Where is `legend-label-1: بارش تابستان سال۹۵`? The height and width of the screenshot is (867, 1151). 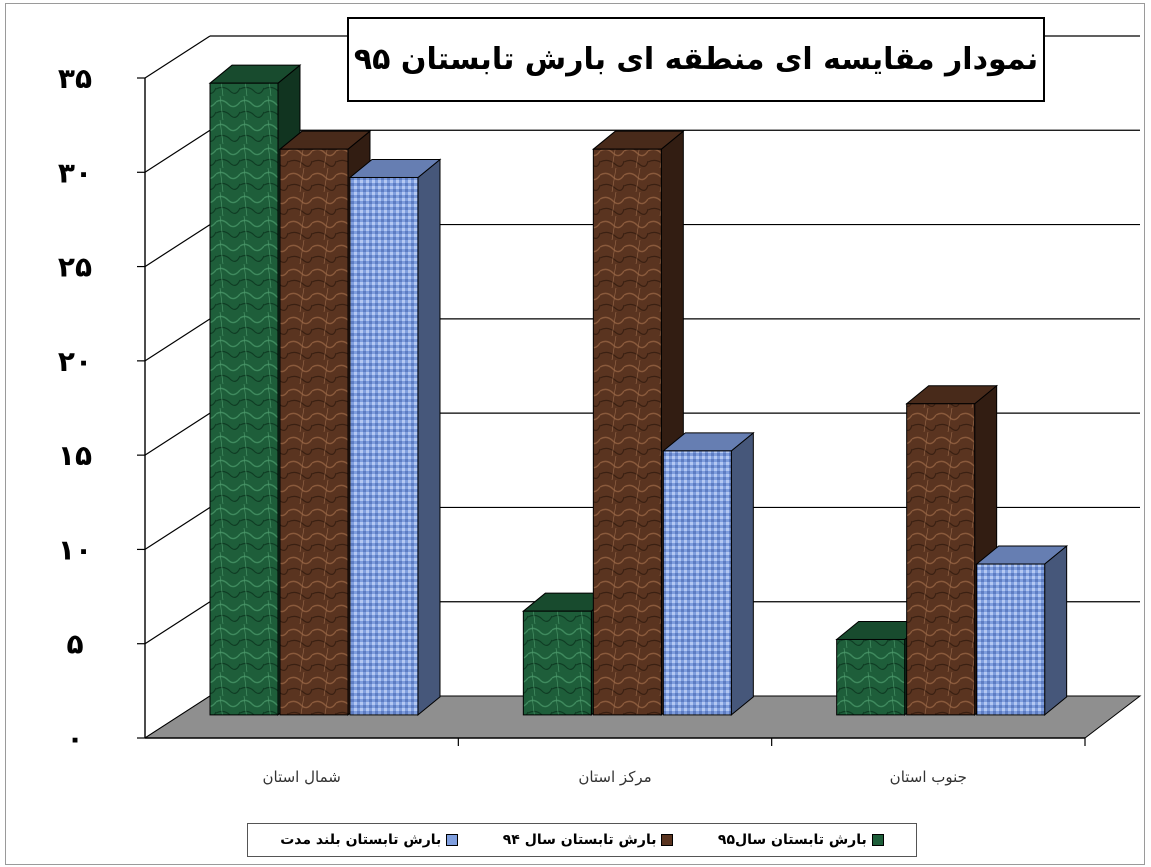
legend-label-1: بارش تابستان سال۹۵ is located at coordinates (792, 840).